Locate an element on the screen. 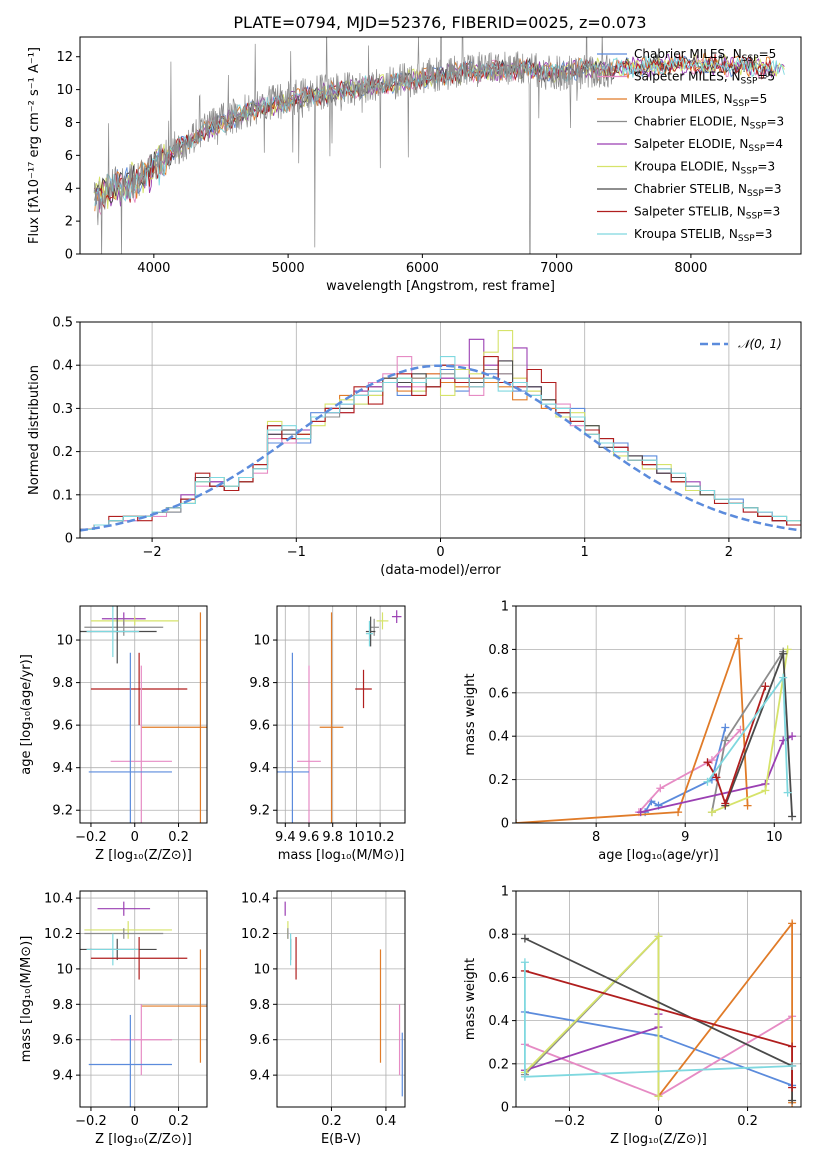 This screenshot has width=819, height=1170. legend-label-main: Salpeter STELIB, N is located at coordinates (690, 212).